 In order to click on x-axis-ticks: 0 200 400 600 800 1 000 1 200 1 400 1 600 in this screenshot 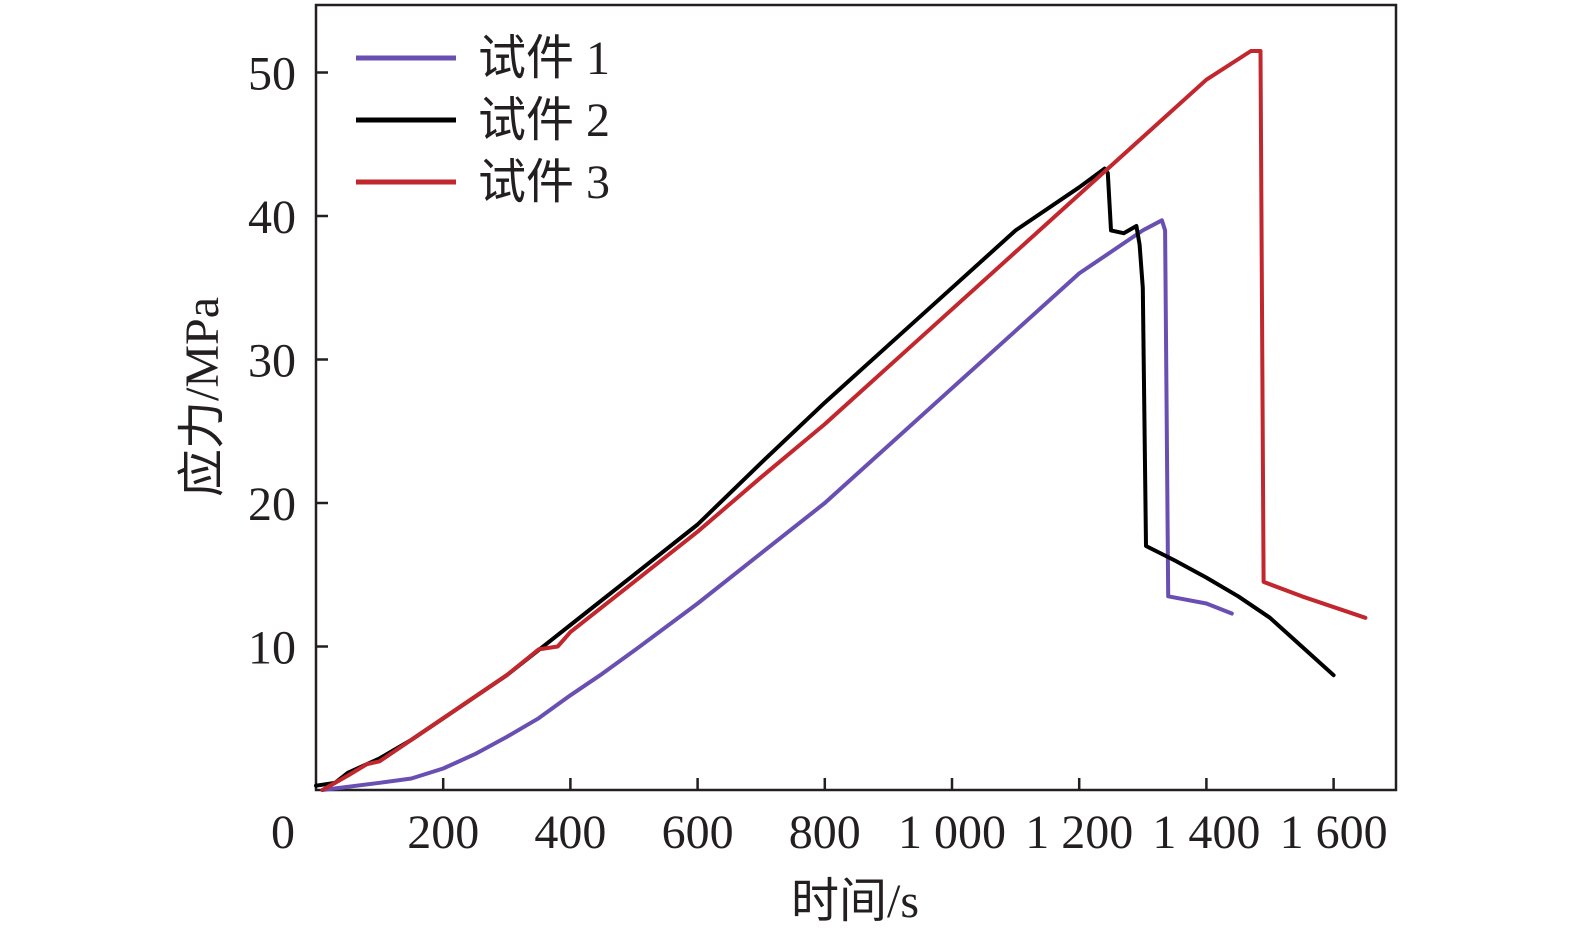, I will do `click(829, 818)`.